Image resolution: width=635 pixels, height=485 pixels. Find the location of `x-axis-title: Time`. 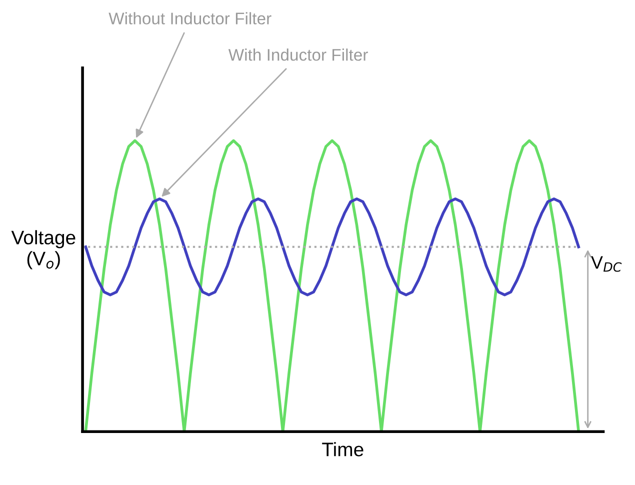

x-axis-title: Time is located at coordinates (343, 449).